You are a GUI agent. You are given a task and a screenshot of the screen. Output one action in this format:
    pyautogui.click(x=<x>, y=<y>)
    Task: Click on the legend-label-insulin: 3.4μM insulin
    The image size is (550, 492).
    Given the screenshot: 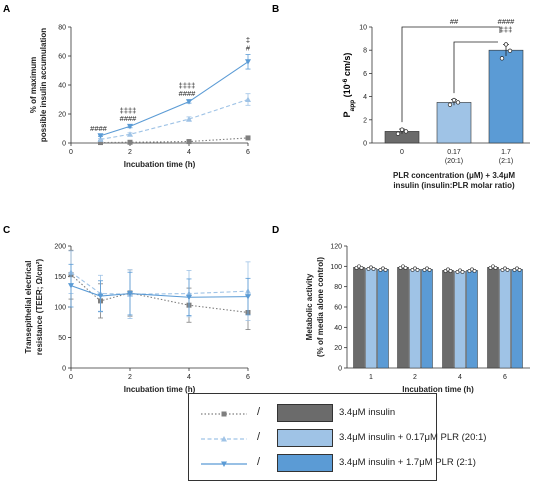 What is the action you would take?
    pyautogui.click(x=367, y=412)
    